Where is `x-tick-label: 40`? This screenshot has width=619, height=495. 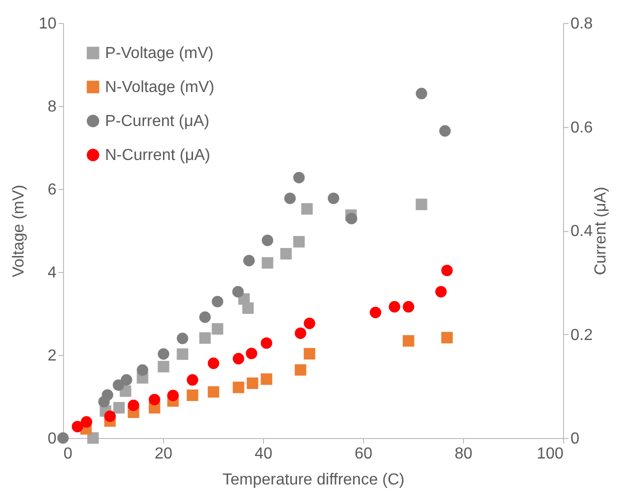
x-tick-label: 40 is located at coordinates (263, 454).